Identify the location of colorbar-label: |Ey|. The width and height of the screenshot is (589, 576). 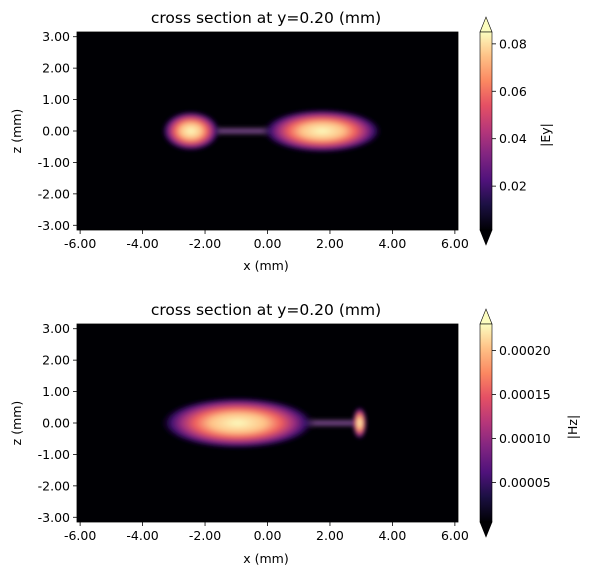
(545, 135).